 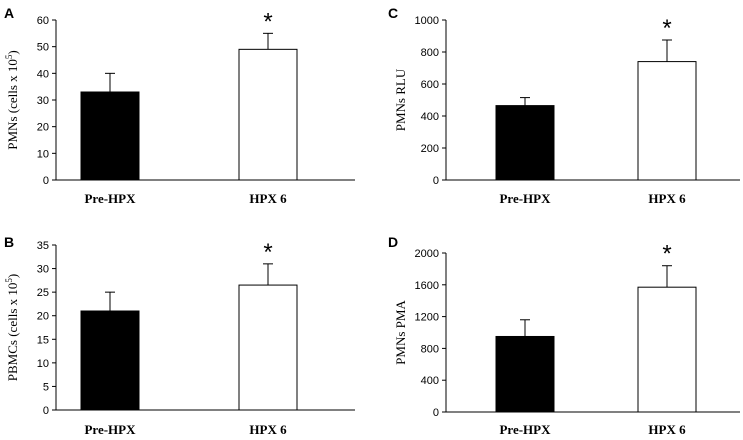 I want to click on y-tick-label: 50, so click(x=43, y=48).